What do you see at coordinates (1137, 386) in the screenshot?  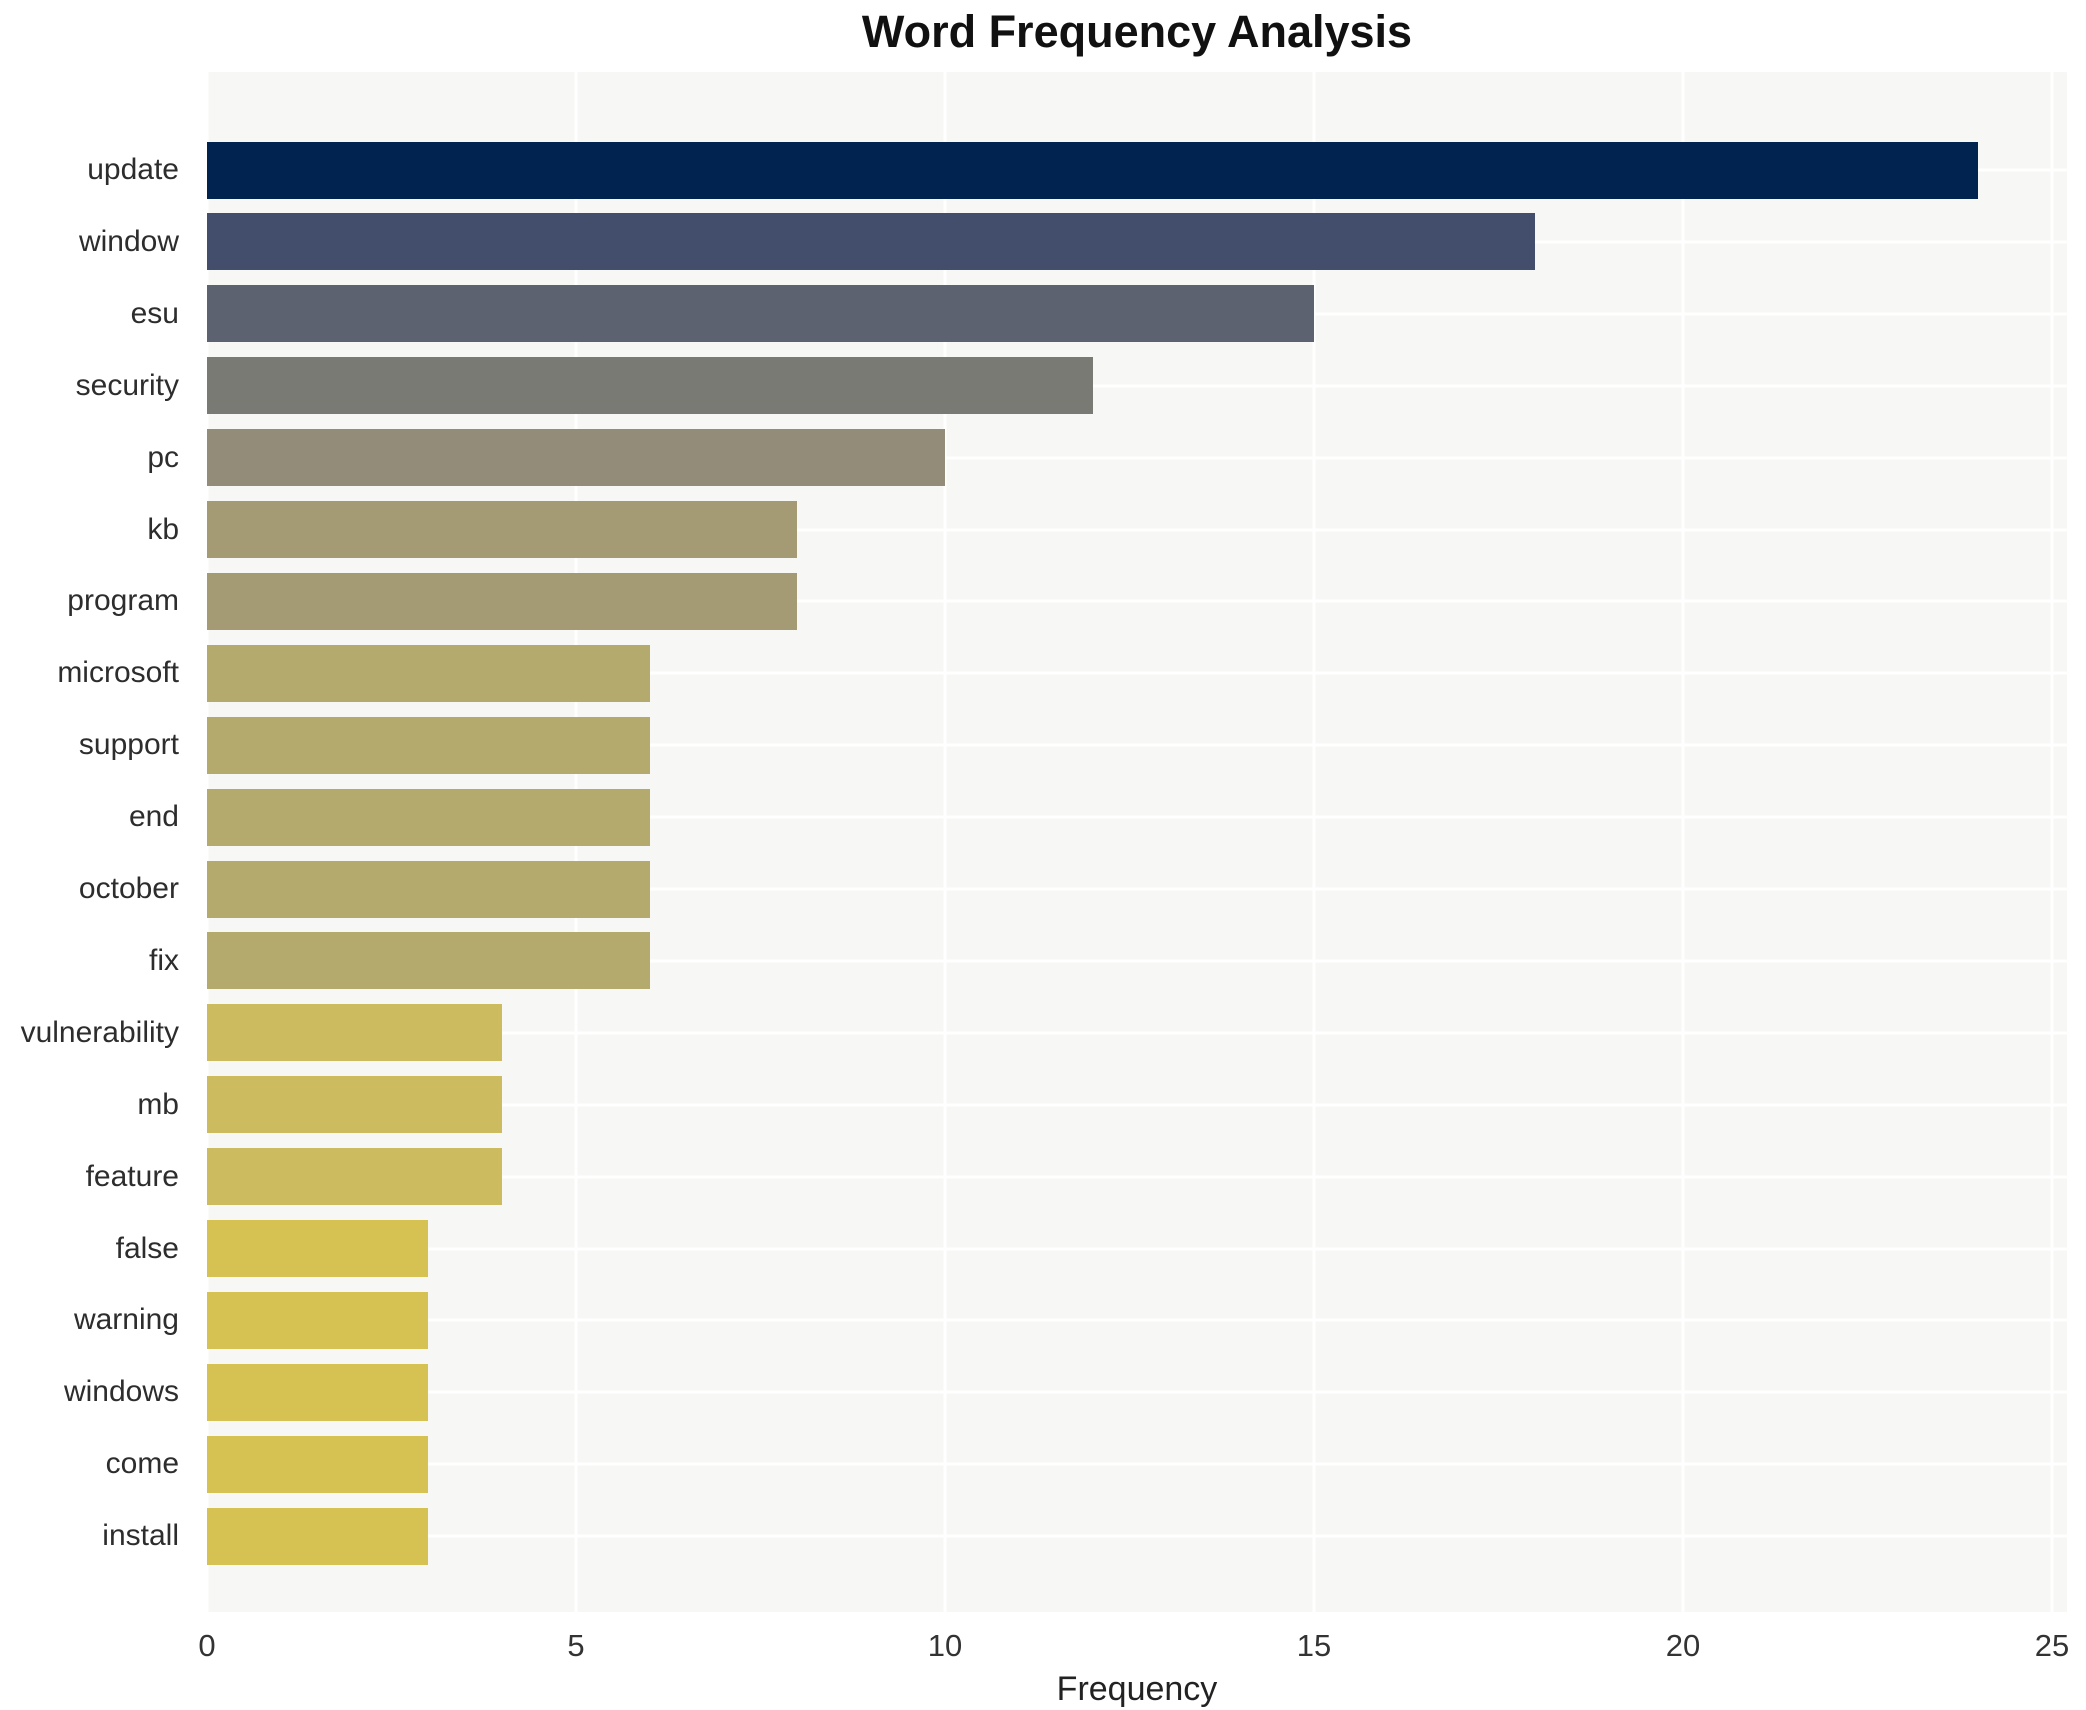 I see `gridline-row-security` at bounding box center [1137, 386].